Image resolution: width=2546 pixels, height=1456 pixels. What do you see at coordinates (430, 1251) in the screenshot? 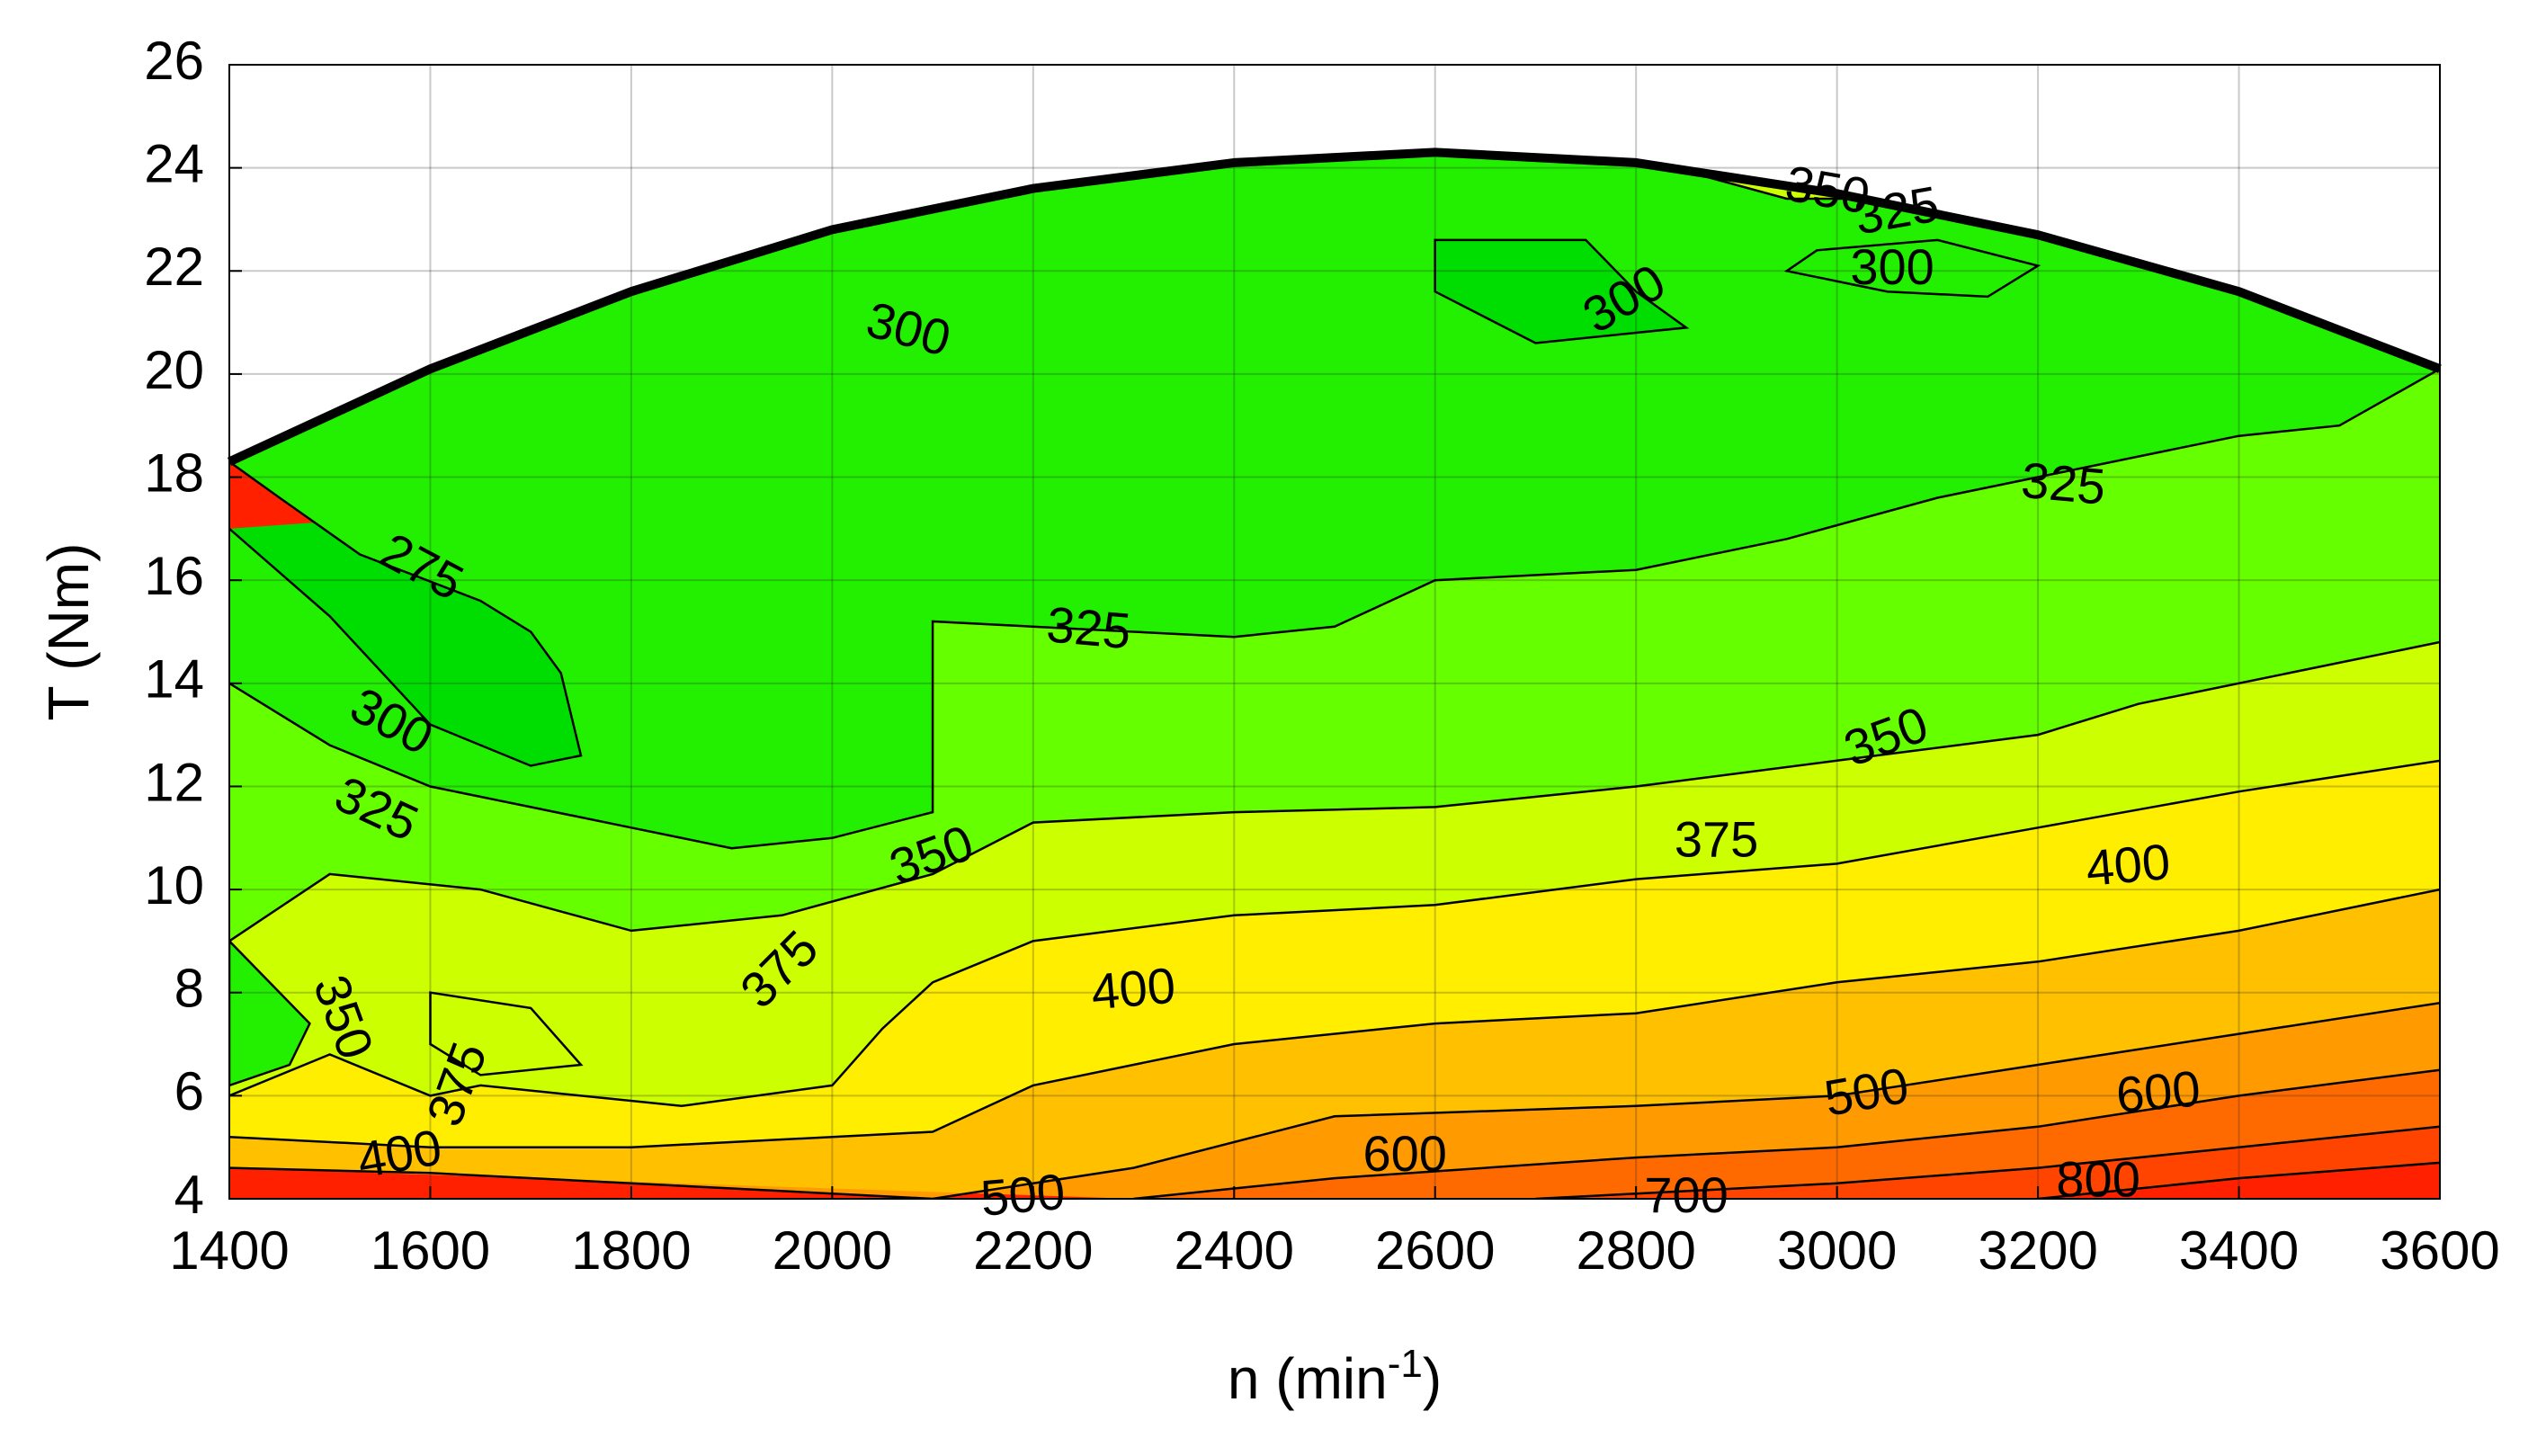
I see `x-tick-label: 1600` at bounding box center [430, 1251].